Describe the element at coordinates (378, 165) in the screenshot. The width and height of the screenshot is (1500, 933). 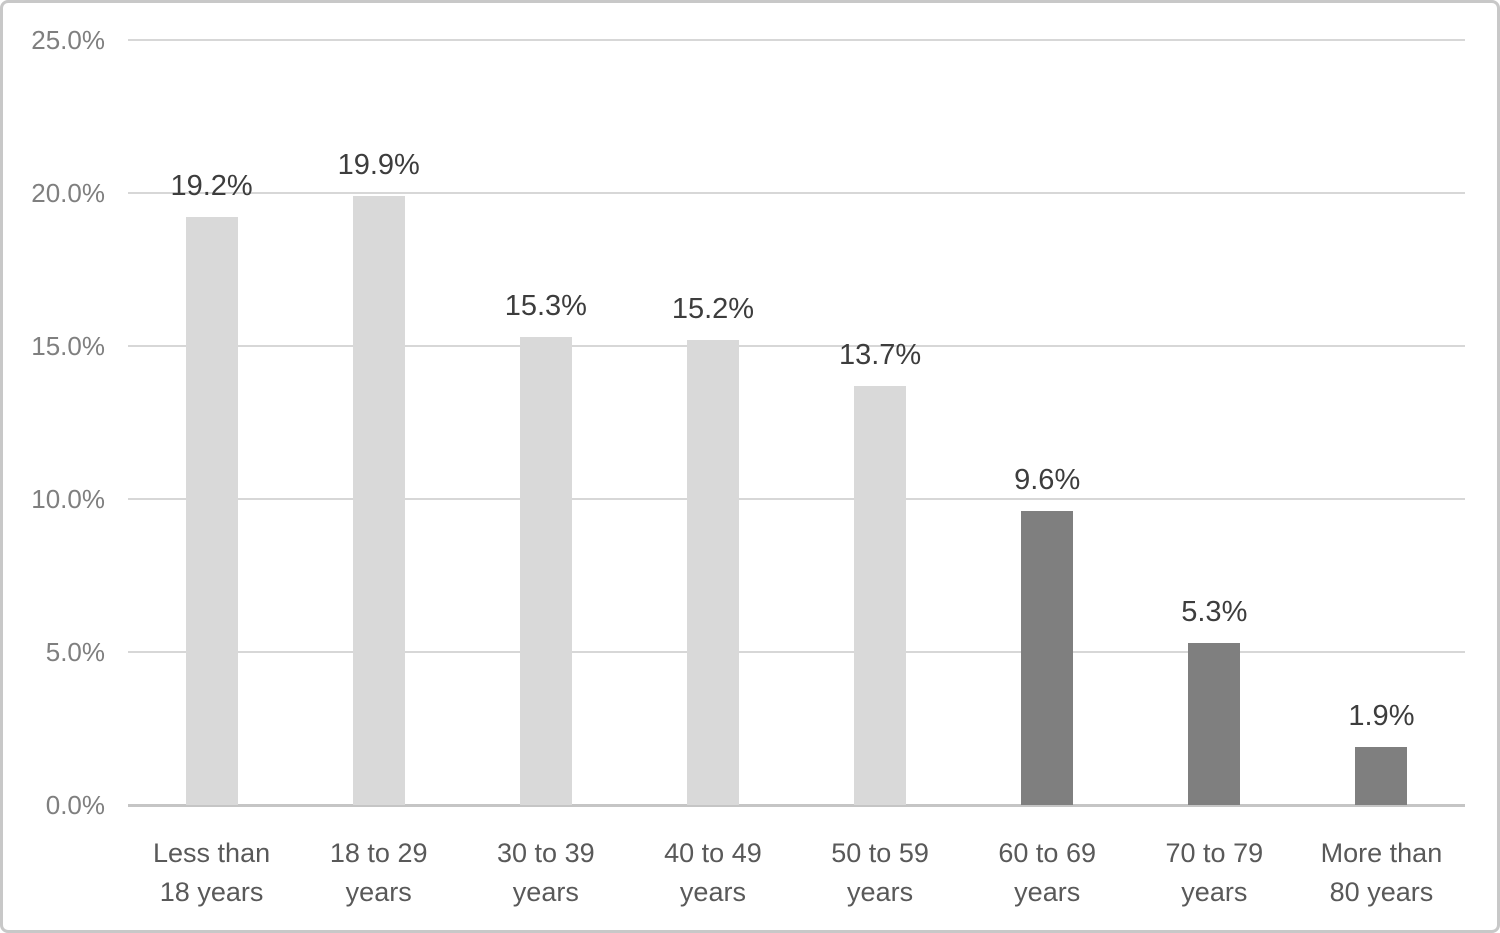
I see `value-label-18-to-29-years: 19.9%` at that location.